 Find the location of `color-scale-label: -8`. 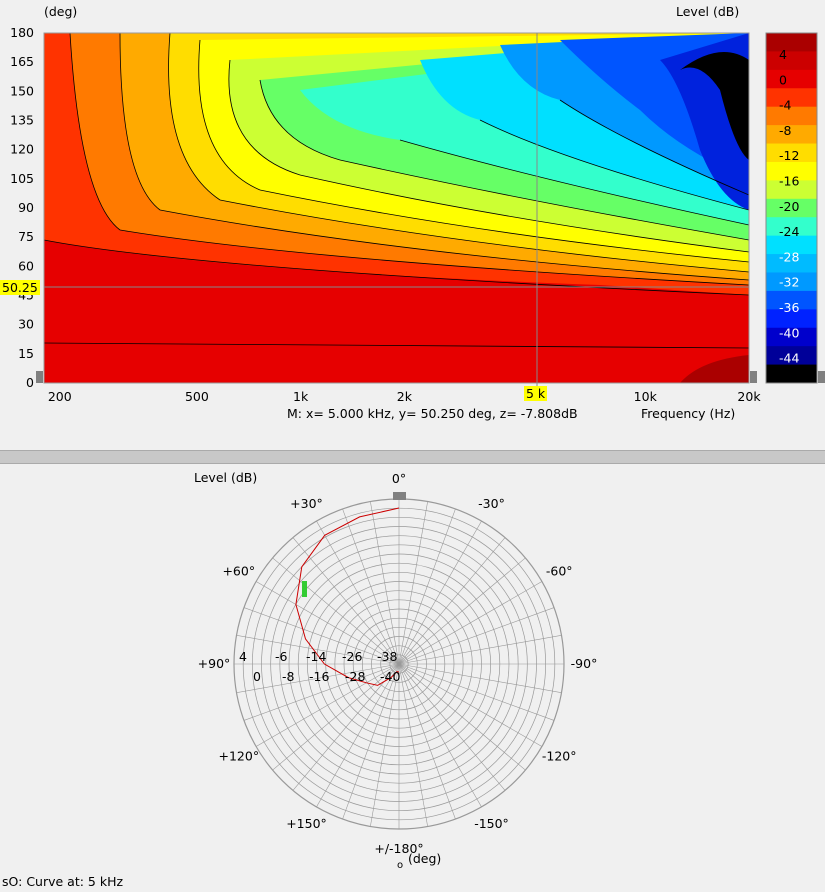

color-scale-label: -8 is located at coordinates (785, 130).